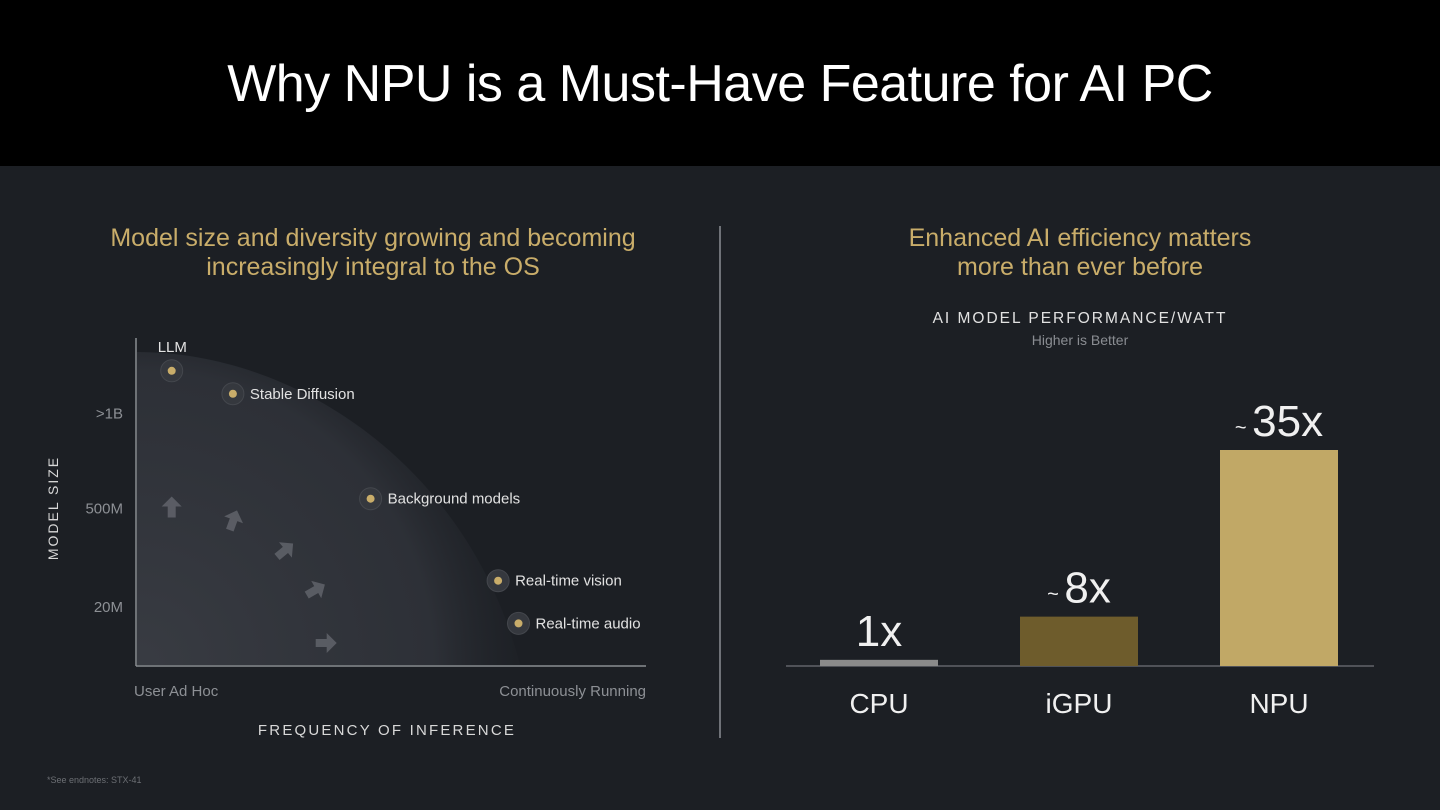 This screenshot has height=810, width=1440. What do you see at coordinates (1079, 641) in the screenshot?
I see `bar-igpu` at bounding box center [1079, 641].